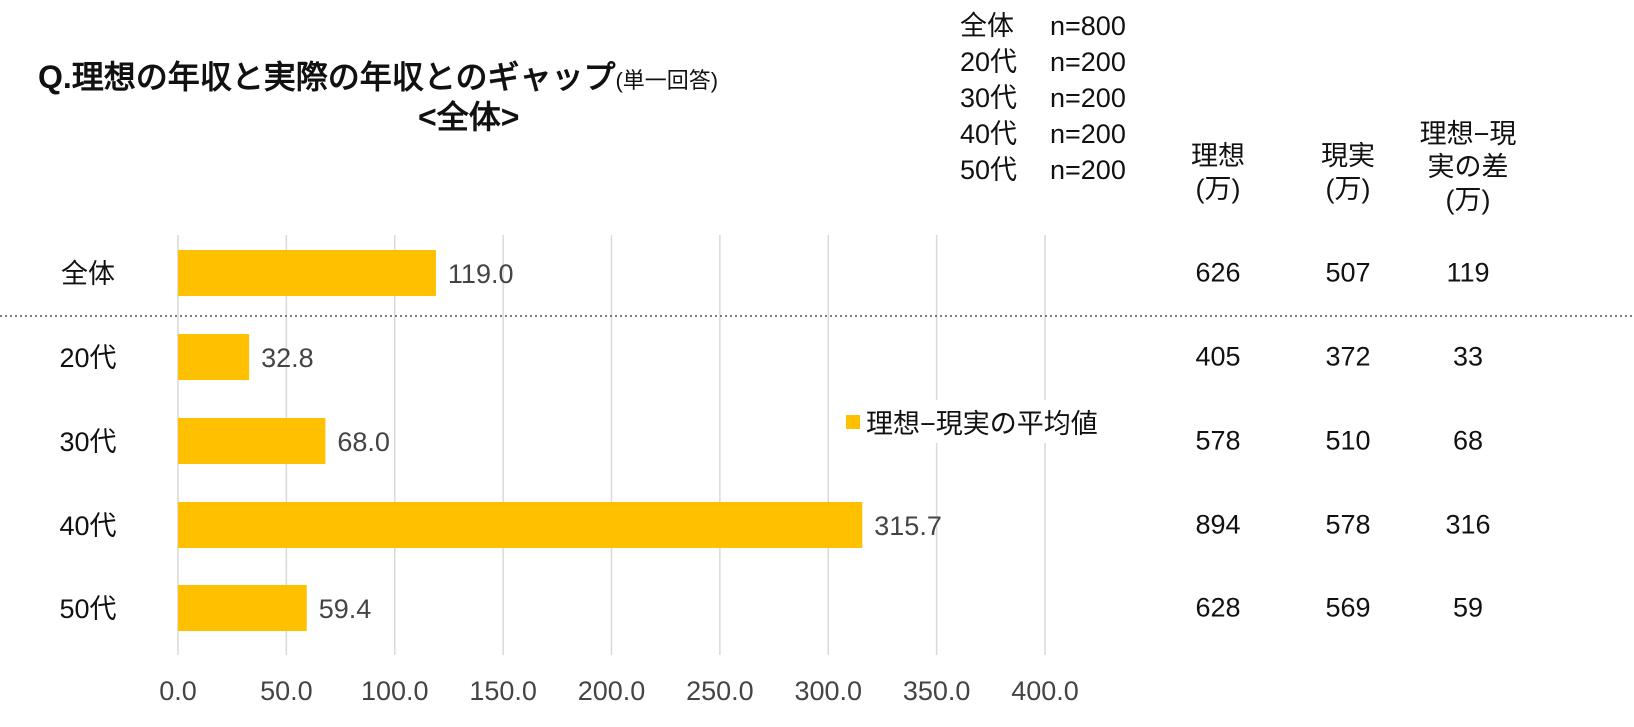 The image size is (1634, 727). Describe the element at coordinates (982, 424) in the screenshot. I see `legend-label: 理想−現実の平均値` at that location.